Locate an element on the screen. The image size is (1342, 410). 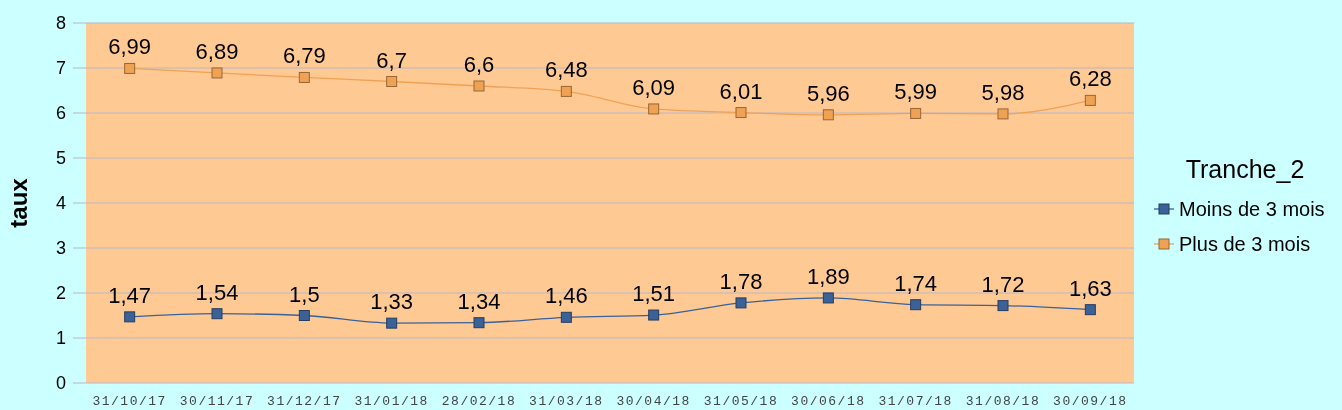
data-label: 5,99 is located at coordinates (916, 92).